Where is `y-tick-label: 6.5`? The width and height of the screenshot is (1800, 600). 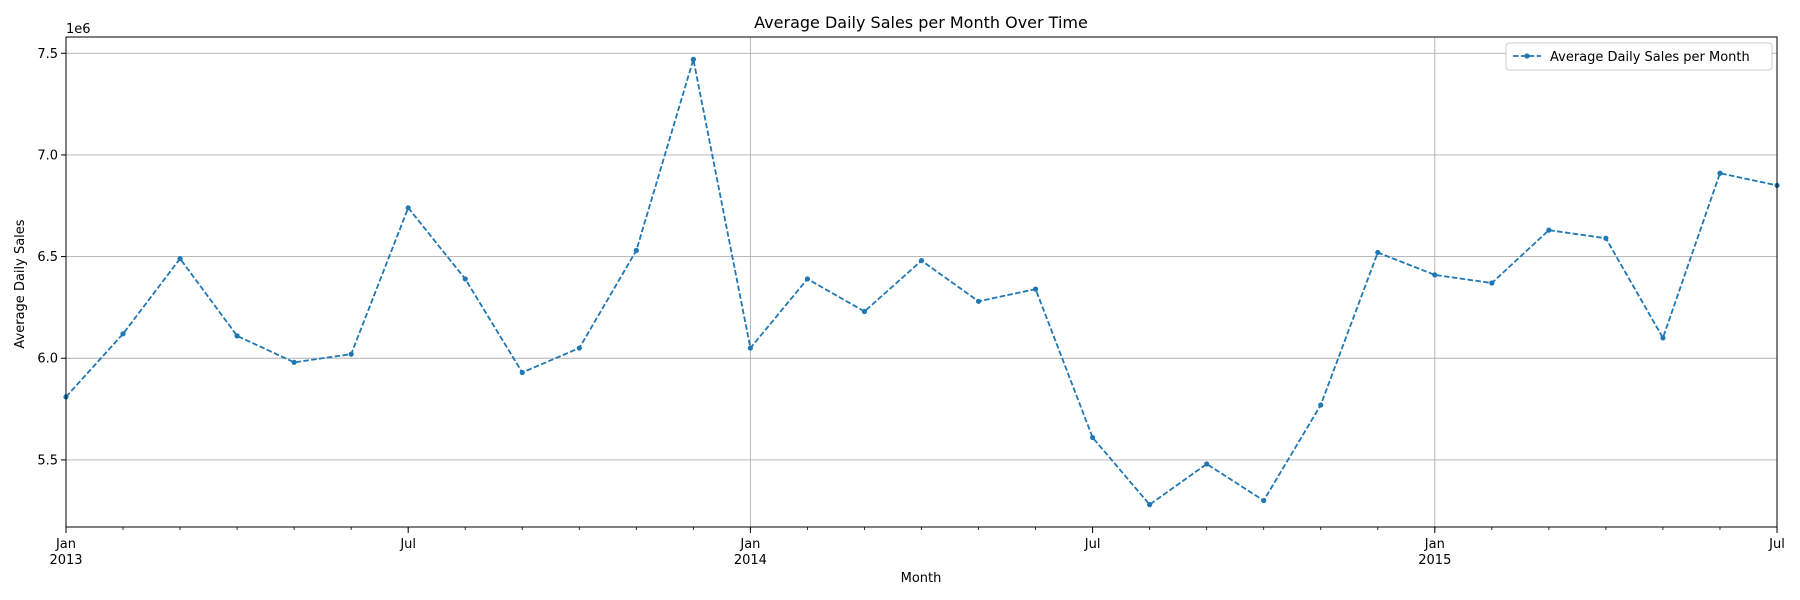 y-tick-label: 6.5 is located at coordinates (47, 257).